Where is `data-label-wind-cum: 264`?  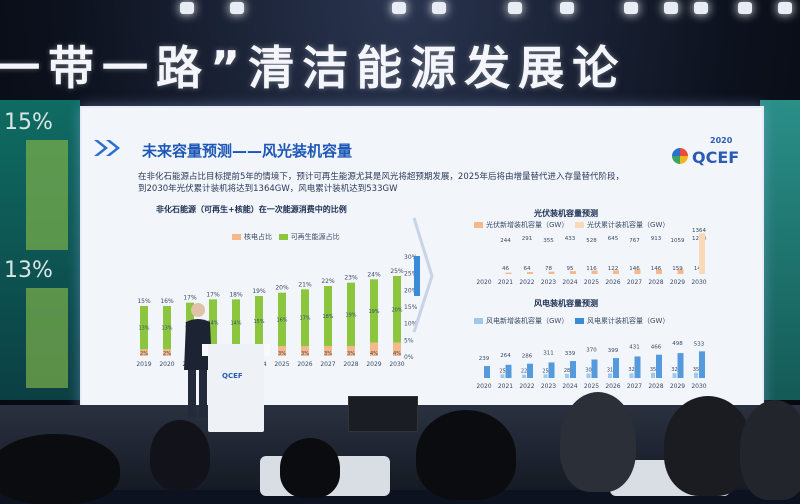
data-label-wind-cum: 264 is located at coordinates (505, 356).